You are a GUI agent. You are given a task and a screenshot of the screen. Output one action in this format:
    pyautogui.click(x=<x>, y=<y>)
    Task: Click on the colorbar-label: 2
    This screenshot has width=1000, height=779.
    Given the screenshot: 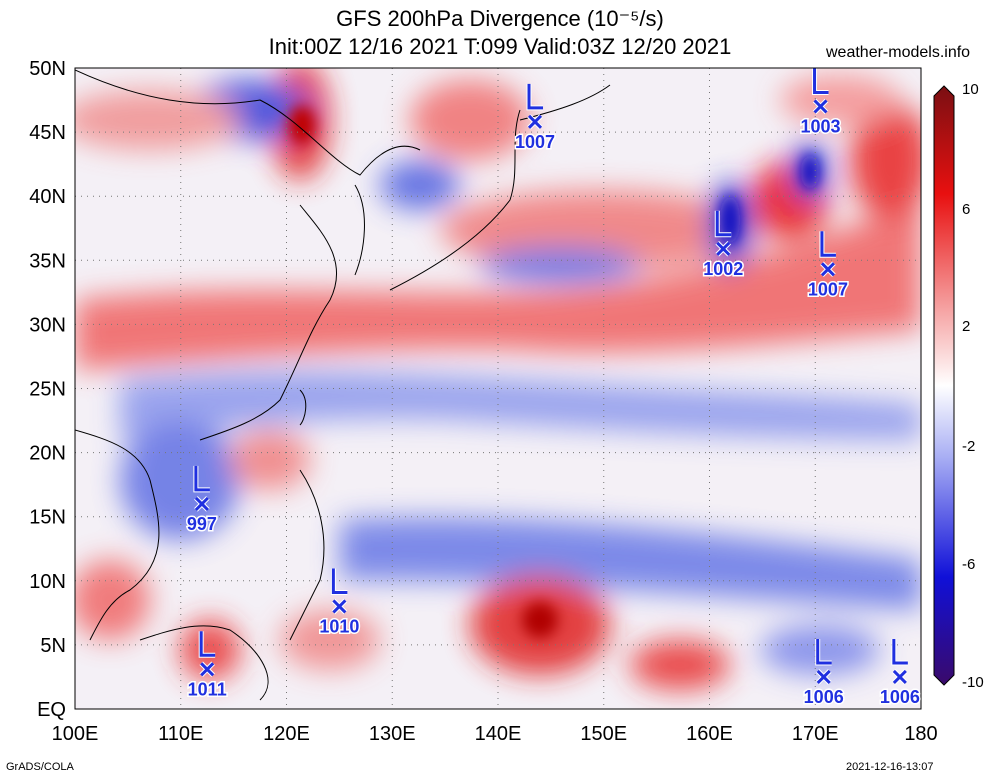 What is the action you would take?
    pyautogui.click(x=966, y=326)
    